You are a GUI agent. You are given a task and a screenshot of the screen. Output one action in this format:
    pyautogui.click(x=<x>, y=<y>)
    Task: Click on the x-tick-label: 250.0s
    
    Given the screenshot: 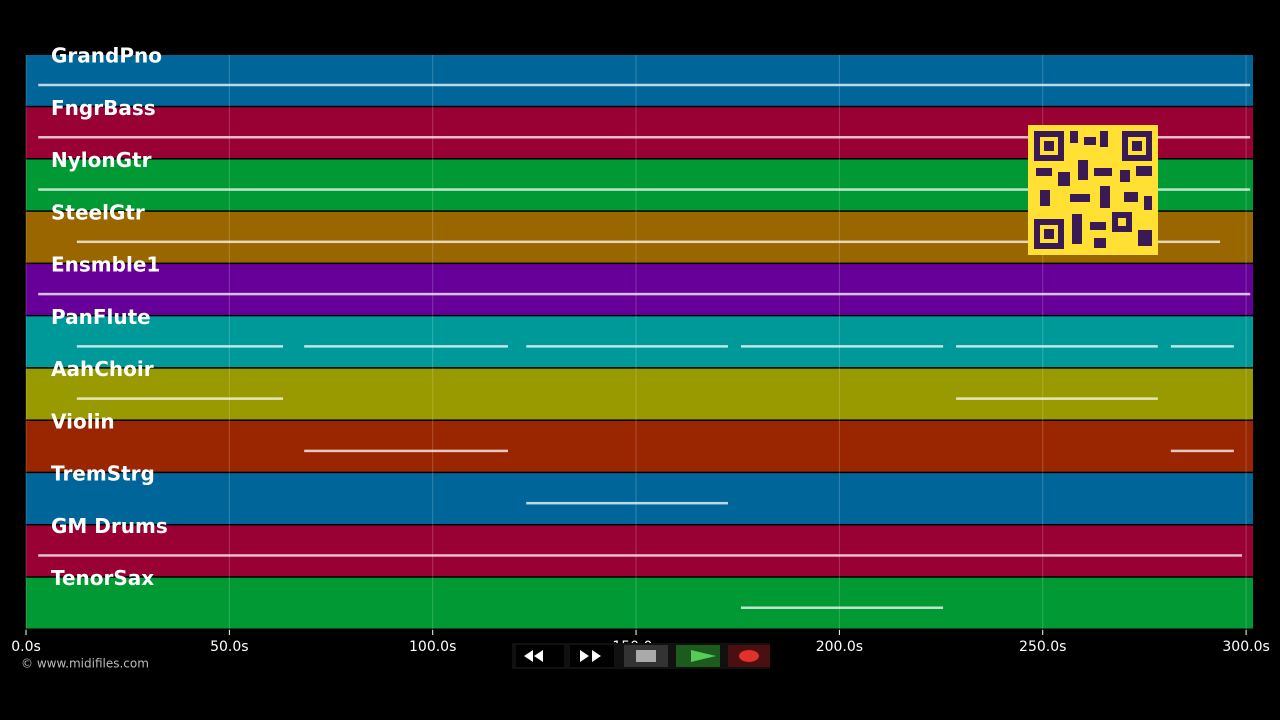 What is the action you would take?
    pyautogui.click(x=1042, y=647)
    